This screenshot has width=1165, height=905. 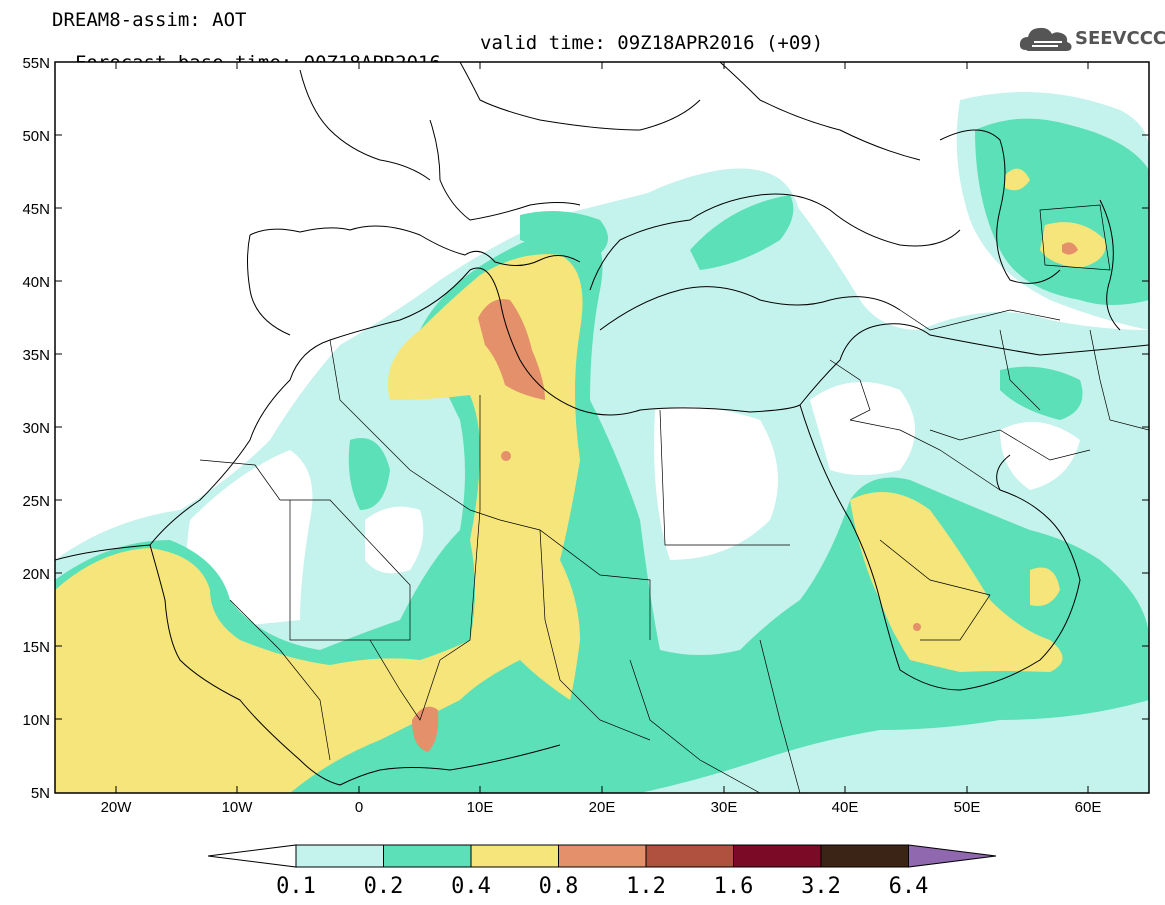 I want to click on legend-label: 0.1, so click(x=296, y=886).